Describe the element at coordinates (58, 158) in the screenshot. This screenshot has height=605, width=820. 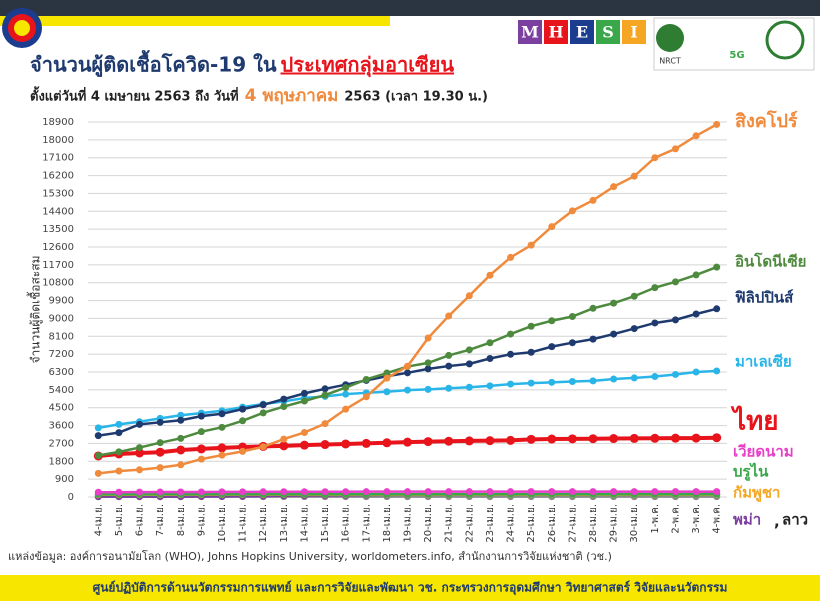
I see `y-tick-label: 17100` at that location.